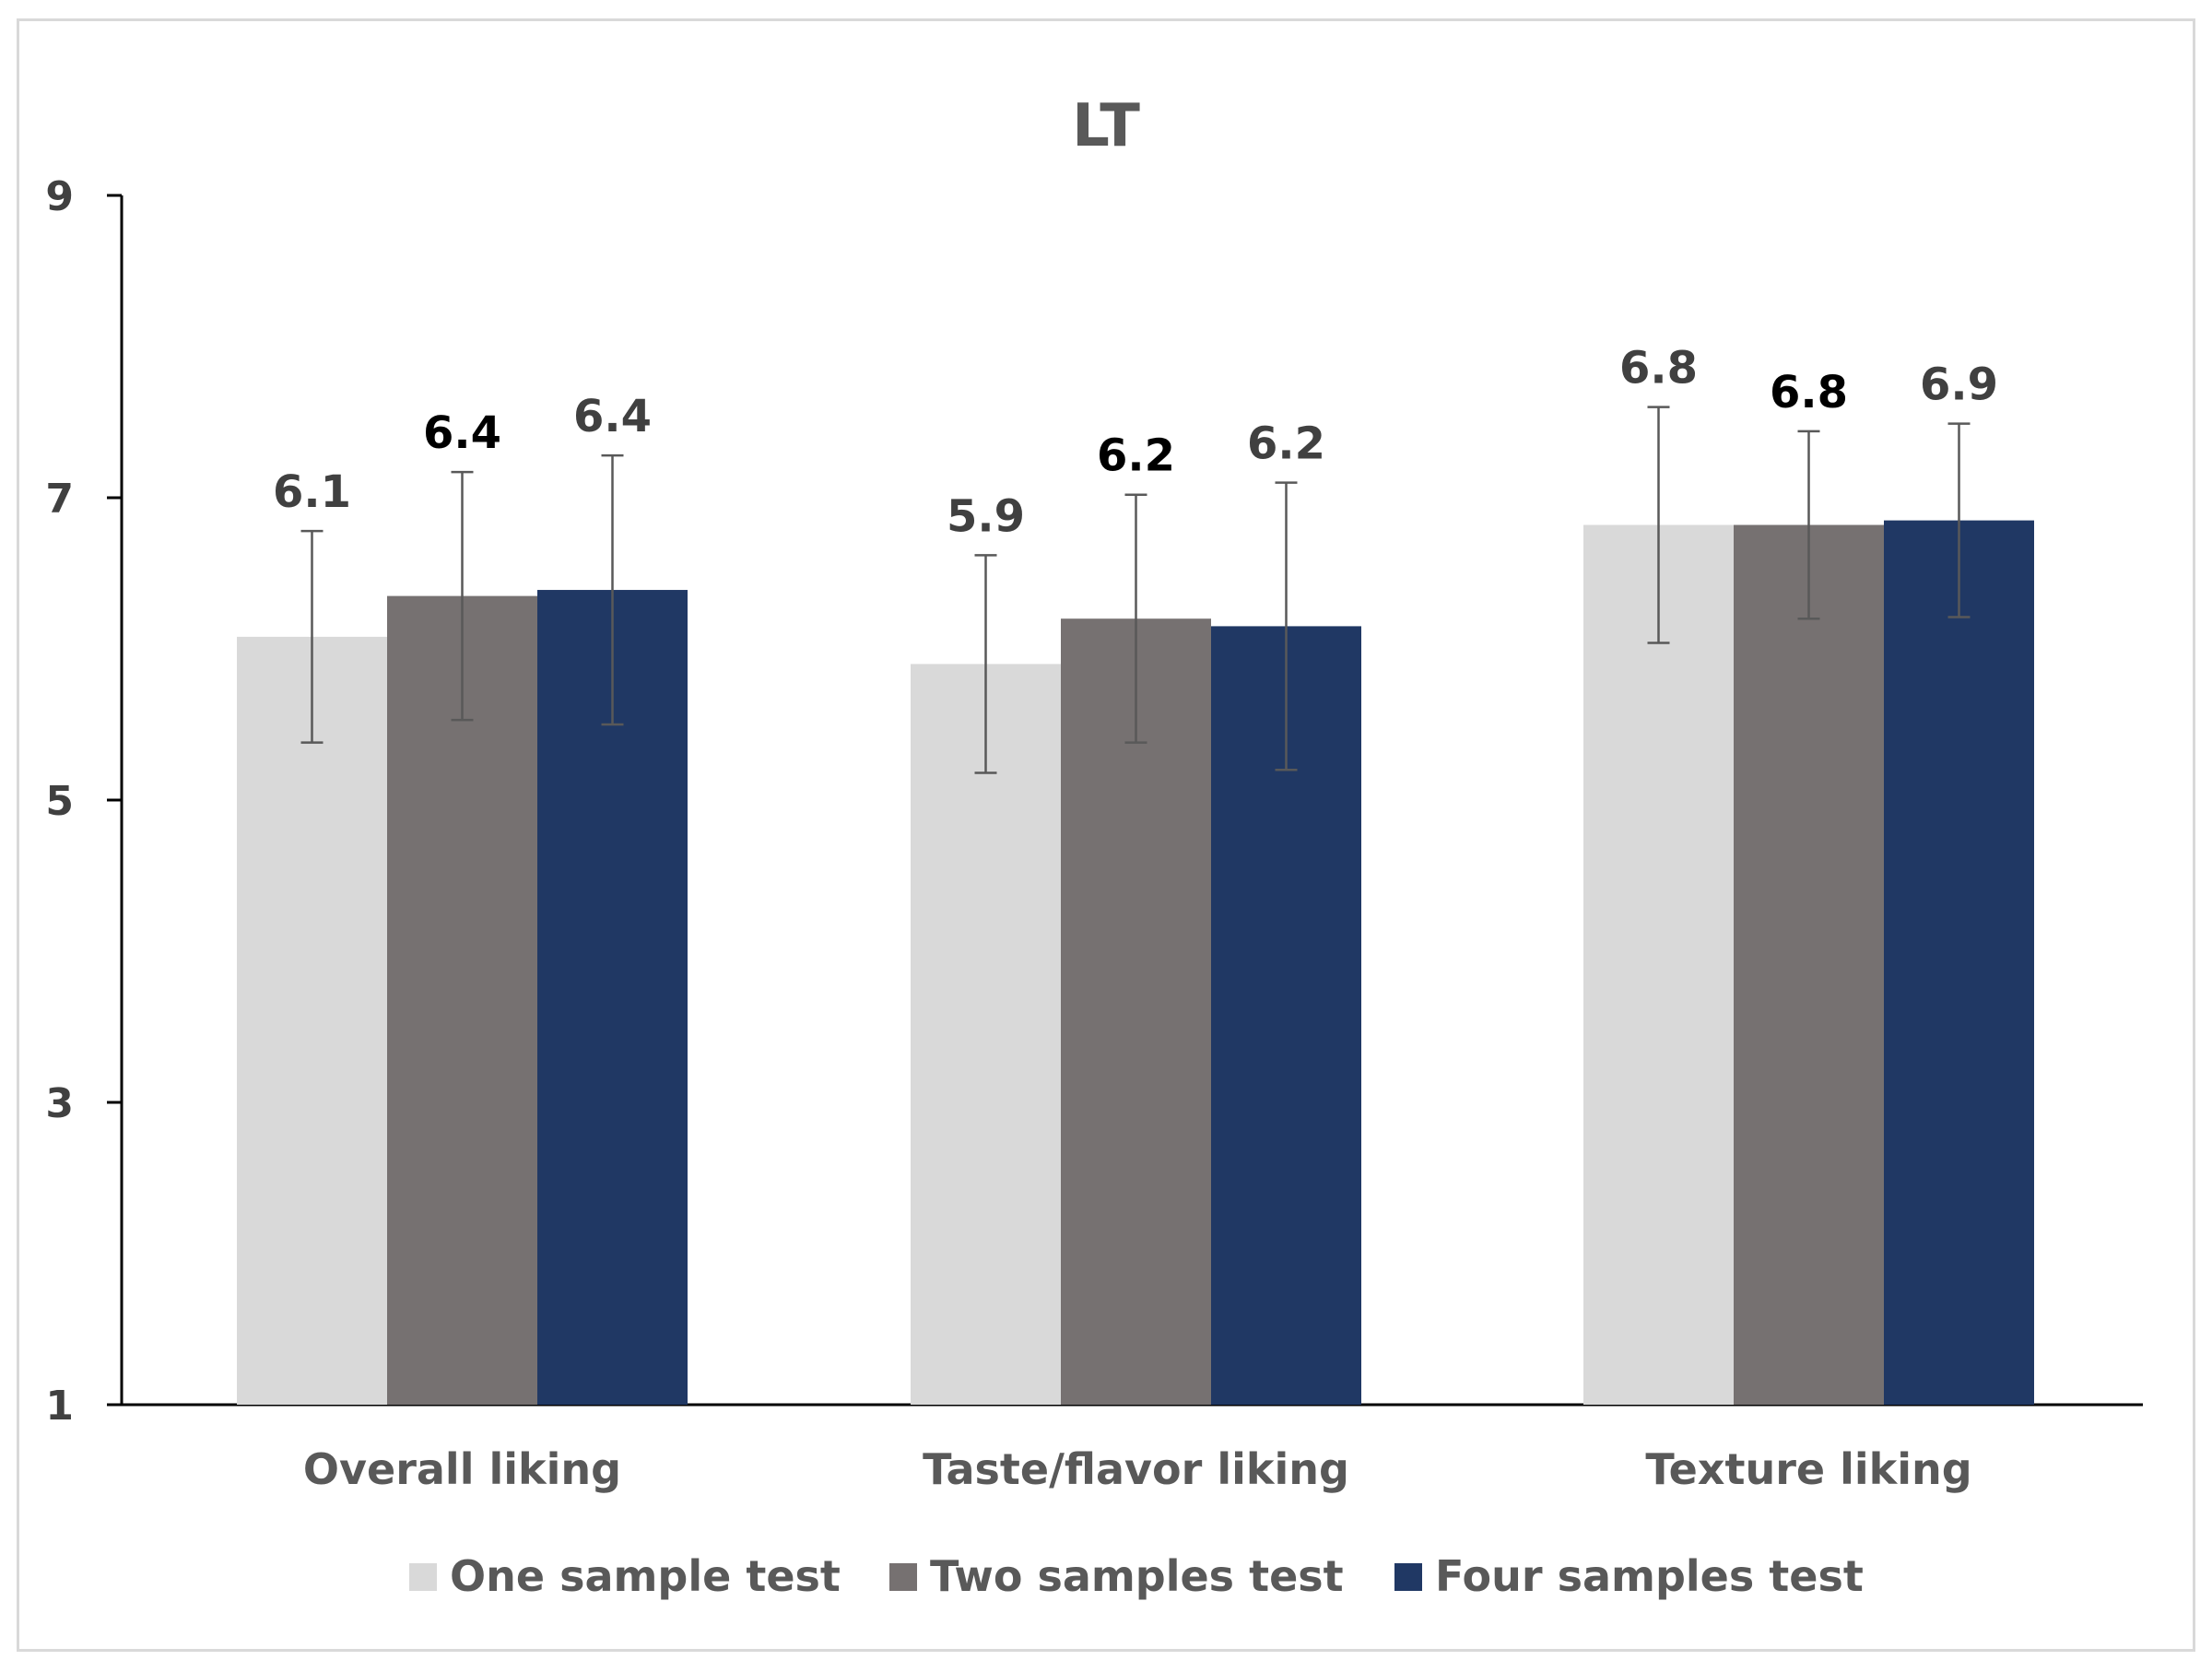 The width and height of the screenshot is (2212, 1672). What do you see at coordinates (462, 1469) in the screenshot?
I see `x-tick-label: Overall liking` at bounding box center [462, 1469].